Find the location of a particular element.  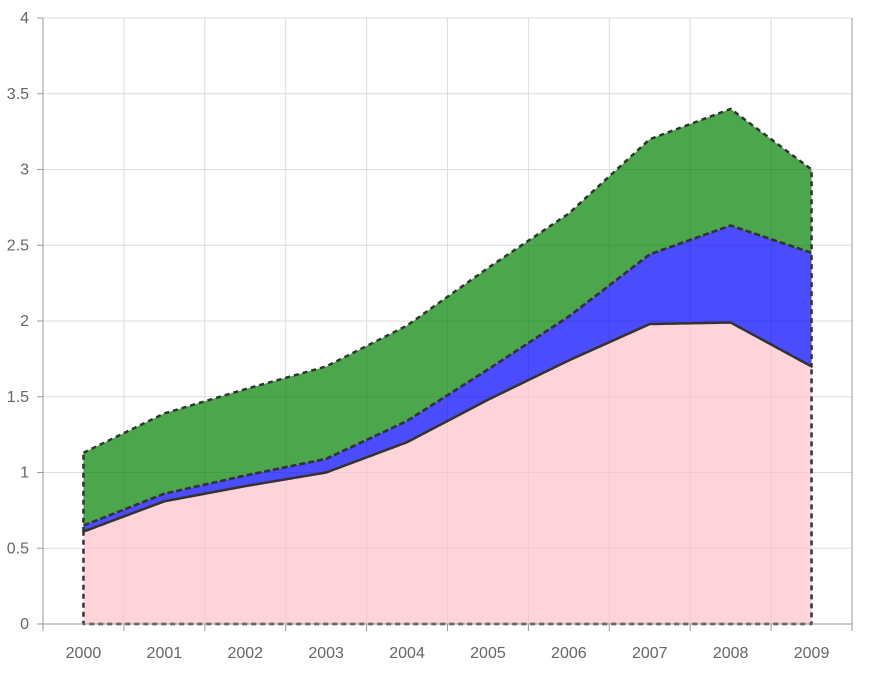

y-tick-label: 0.5 is located at coordinates (18, 548).